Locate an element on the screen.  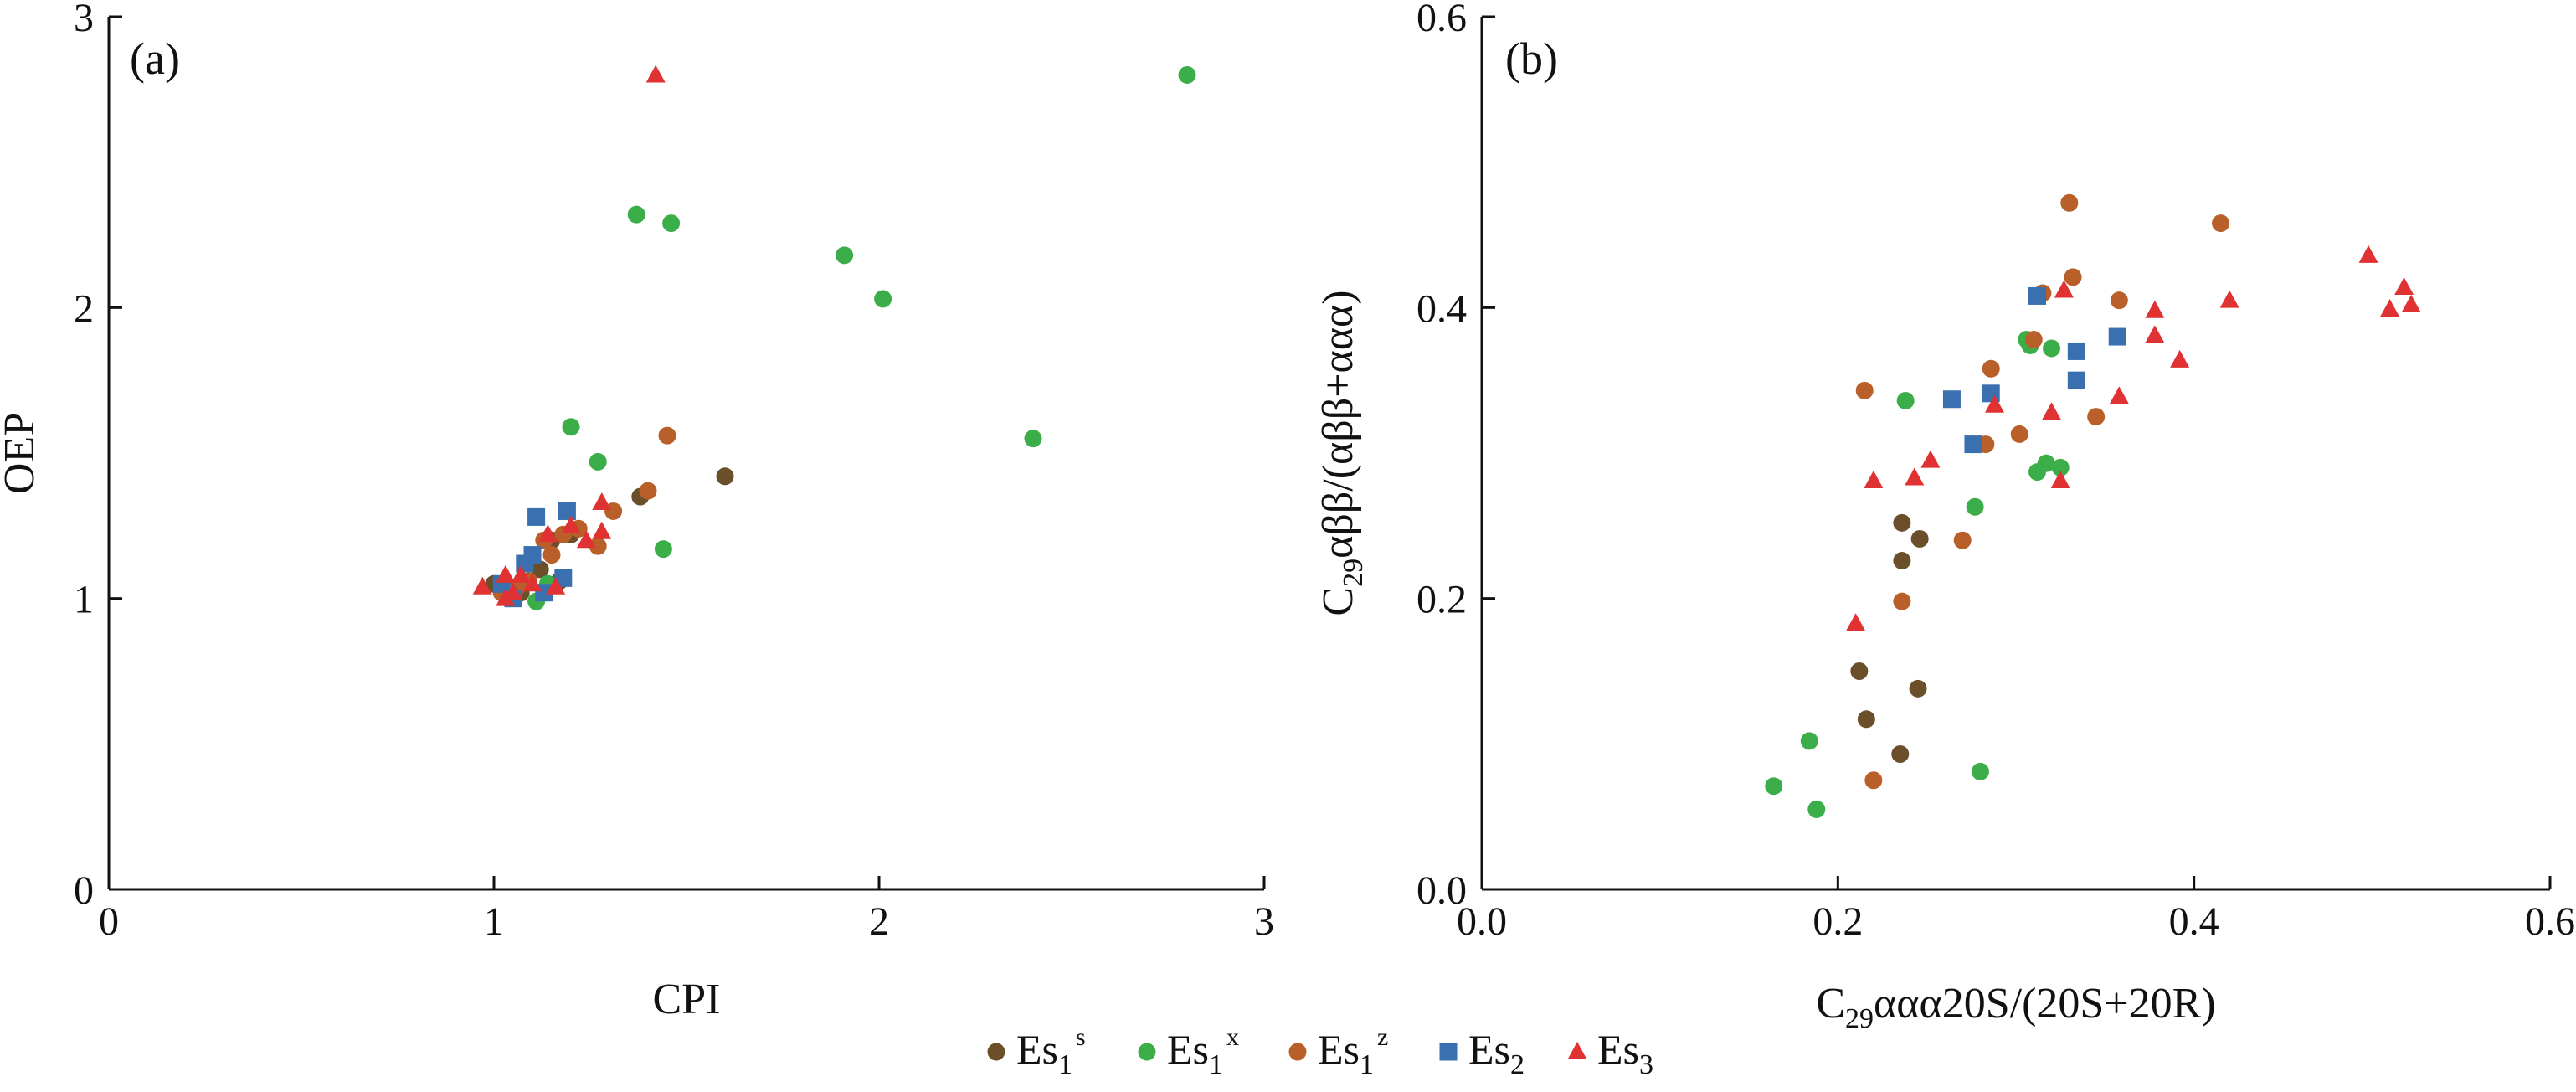
panel-a-y-title: OEP is located at coordinates (22, 453).